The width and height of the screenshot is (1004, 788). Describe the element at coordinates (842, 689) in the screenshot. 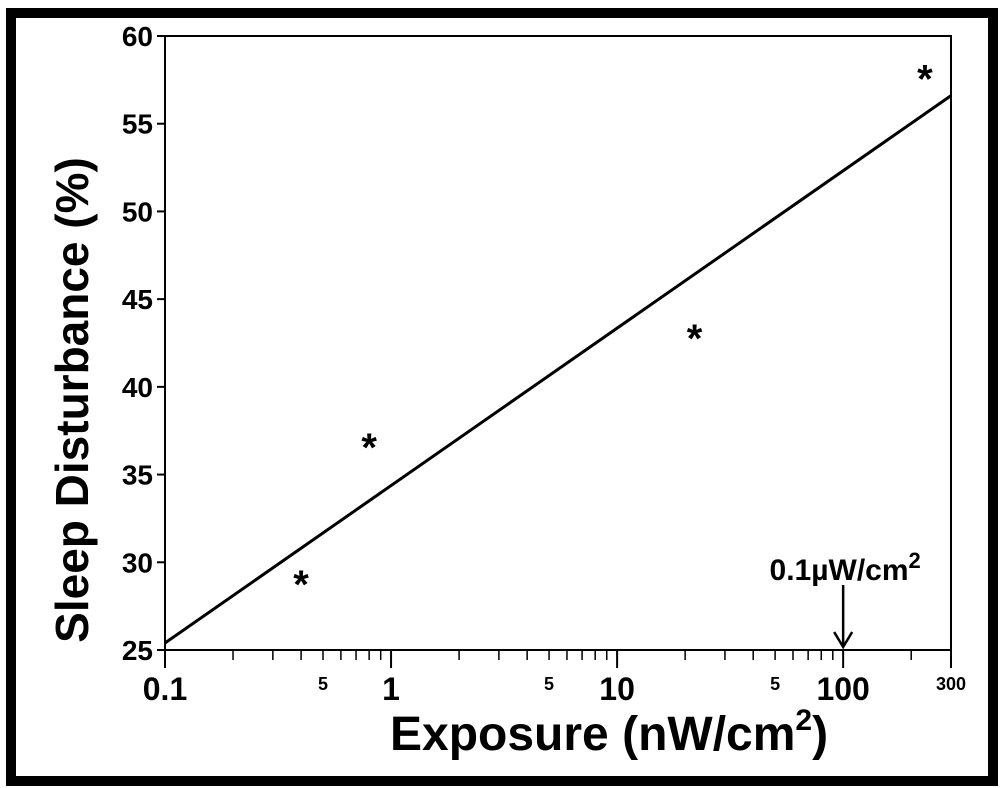

I see `x-tick-label: 100` at that location.